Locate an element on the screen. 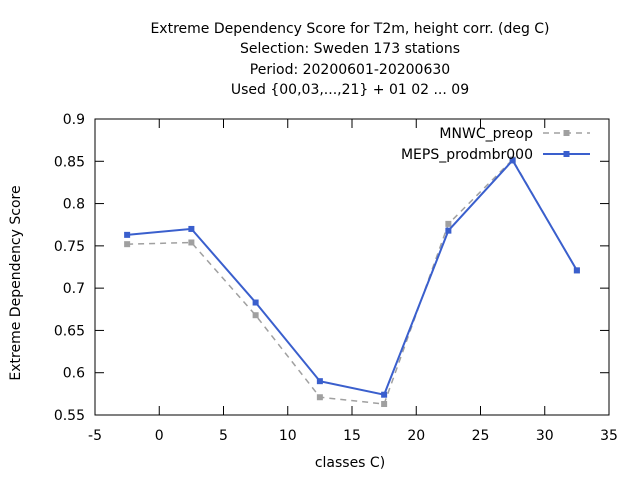 This screenshot has width=640, height=480. y-tick-label-4: 0.75 is located at coordinates (69, 247).